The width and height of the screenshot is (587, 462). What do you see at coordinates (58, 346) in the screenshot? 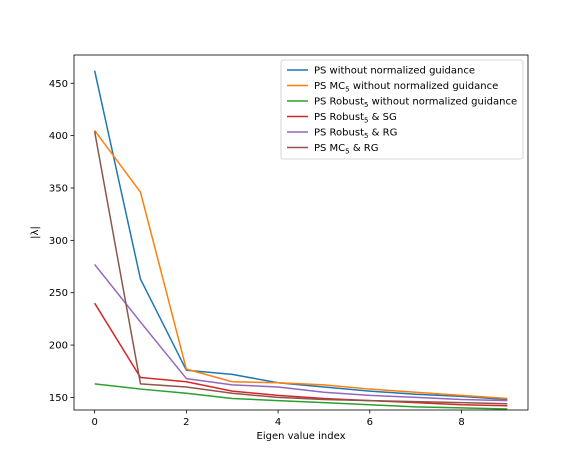
I see `y-tick-label: 200` at bounding box center [58, 346].